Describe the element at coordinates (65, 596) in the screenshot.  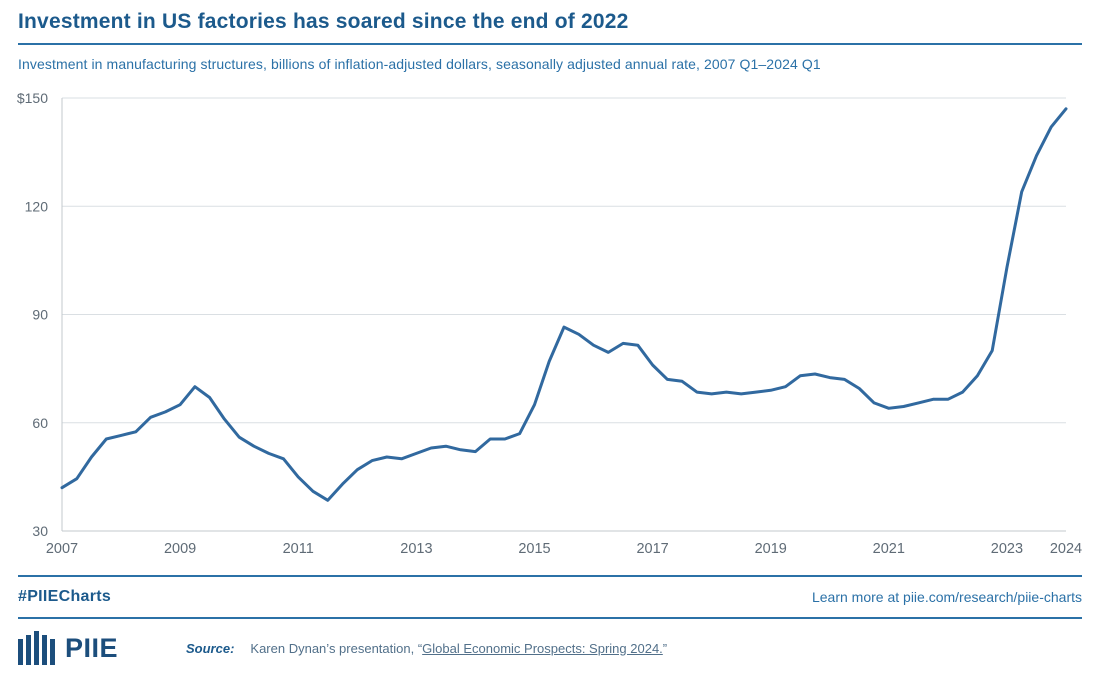
I see `piie-charts-hashtag: #PIIECharts` at that location.